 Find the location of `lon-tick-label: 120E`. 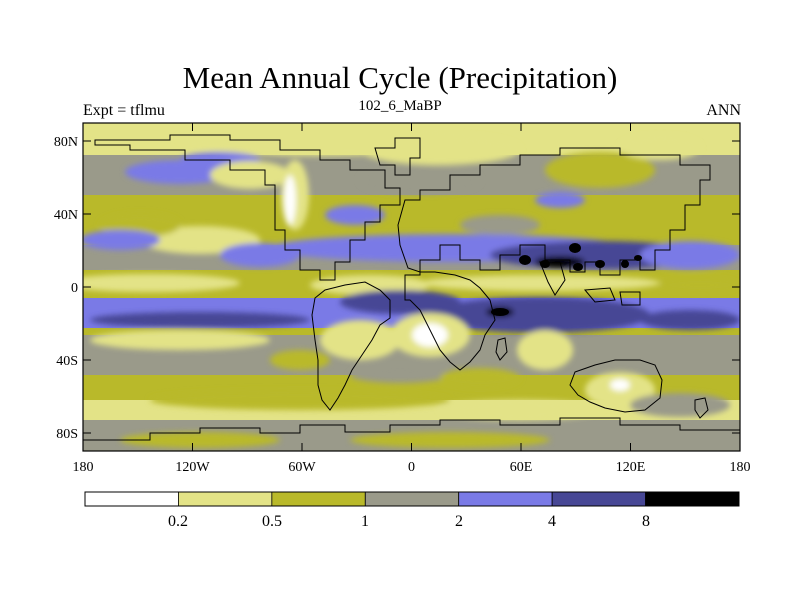

lon-tick-label: 120E is located at coordinates (631, 467).